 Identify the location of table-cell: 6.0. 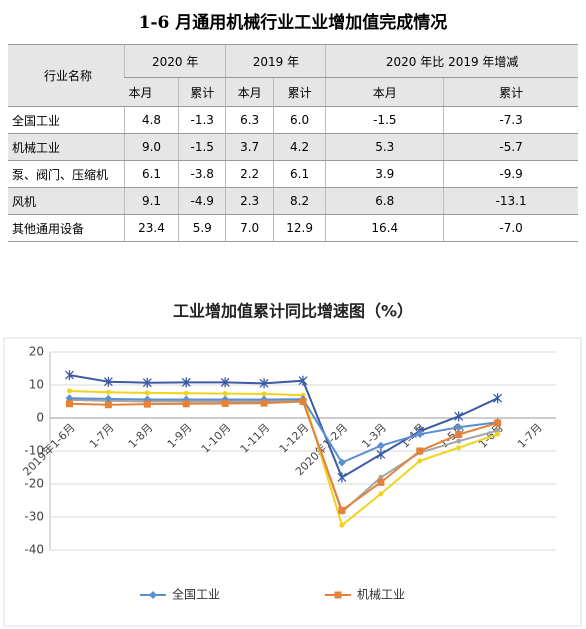
(299, 120).